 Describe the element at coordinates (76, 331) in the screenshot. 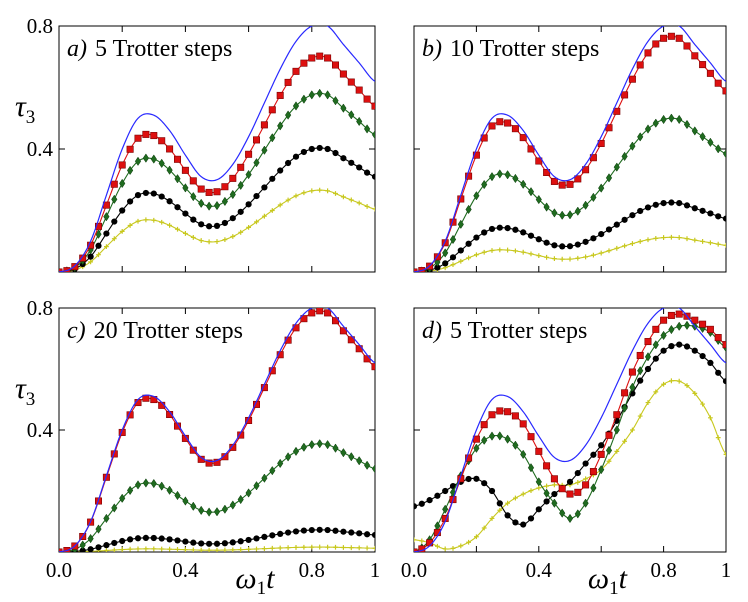

I see `panel-label: c)` at that location.